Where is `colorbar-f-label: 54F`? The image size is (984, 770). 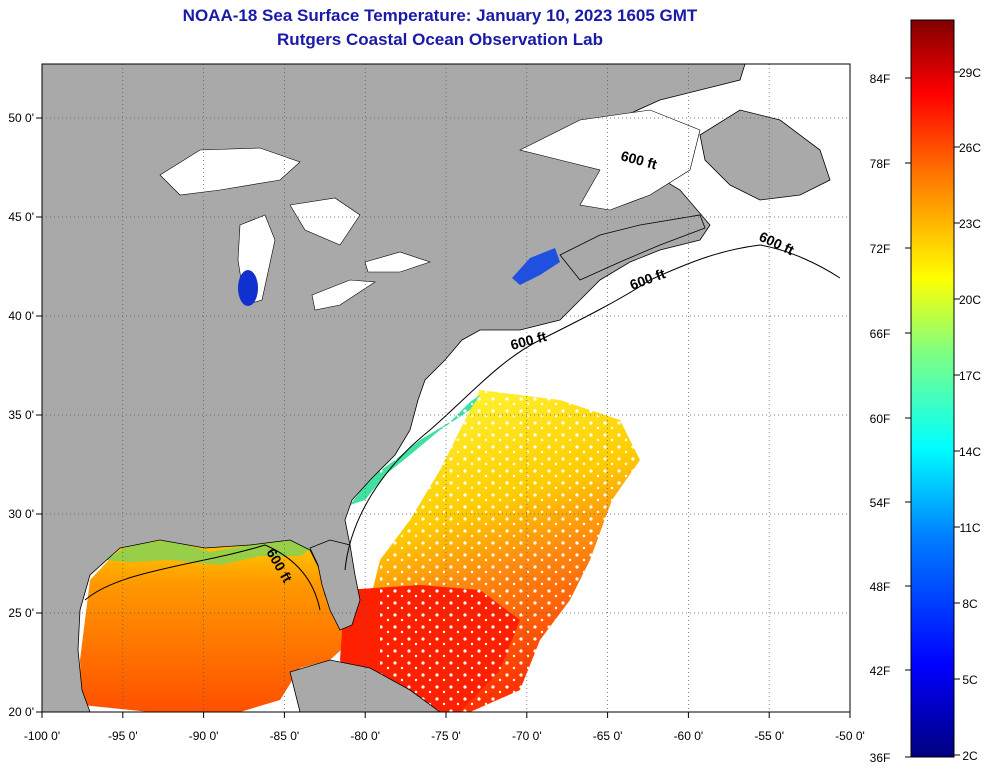
colorbar-f-label: 54F is located at coordinates (880, 503).